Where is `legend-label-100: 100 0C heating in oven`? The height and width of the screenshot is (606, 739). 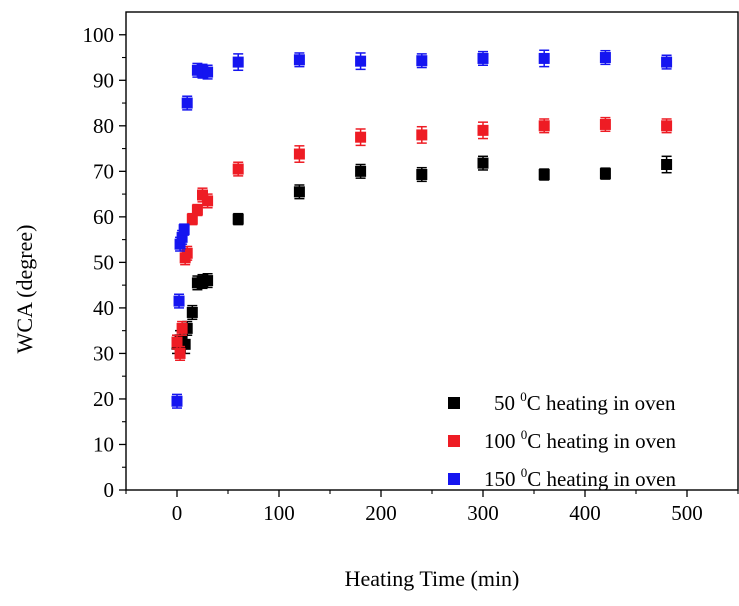 legend-label-100: 100 0C heating in oven is located at coordinates (580, 440).